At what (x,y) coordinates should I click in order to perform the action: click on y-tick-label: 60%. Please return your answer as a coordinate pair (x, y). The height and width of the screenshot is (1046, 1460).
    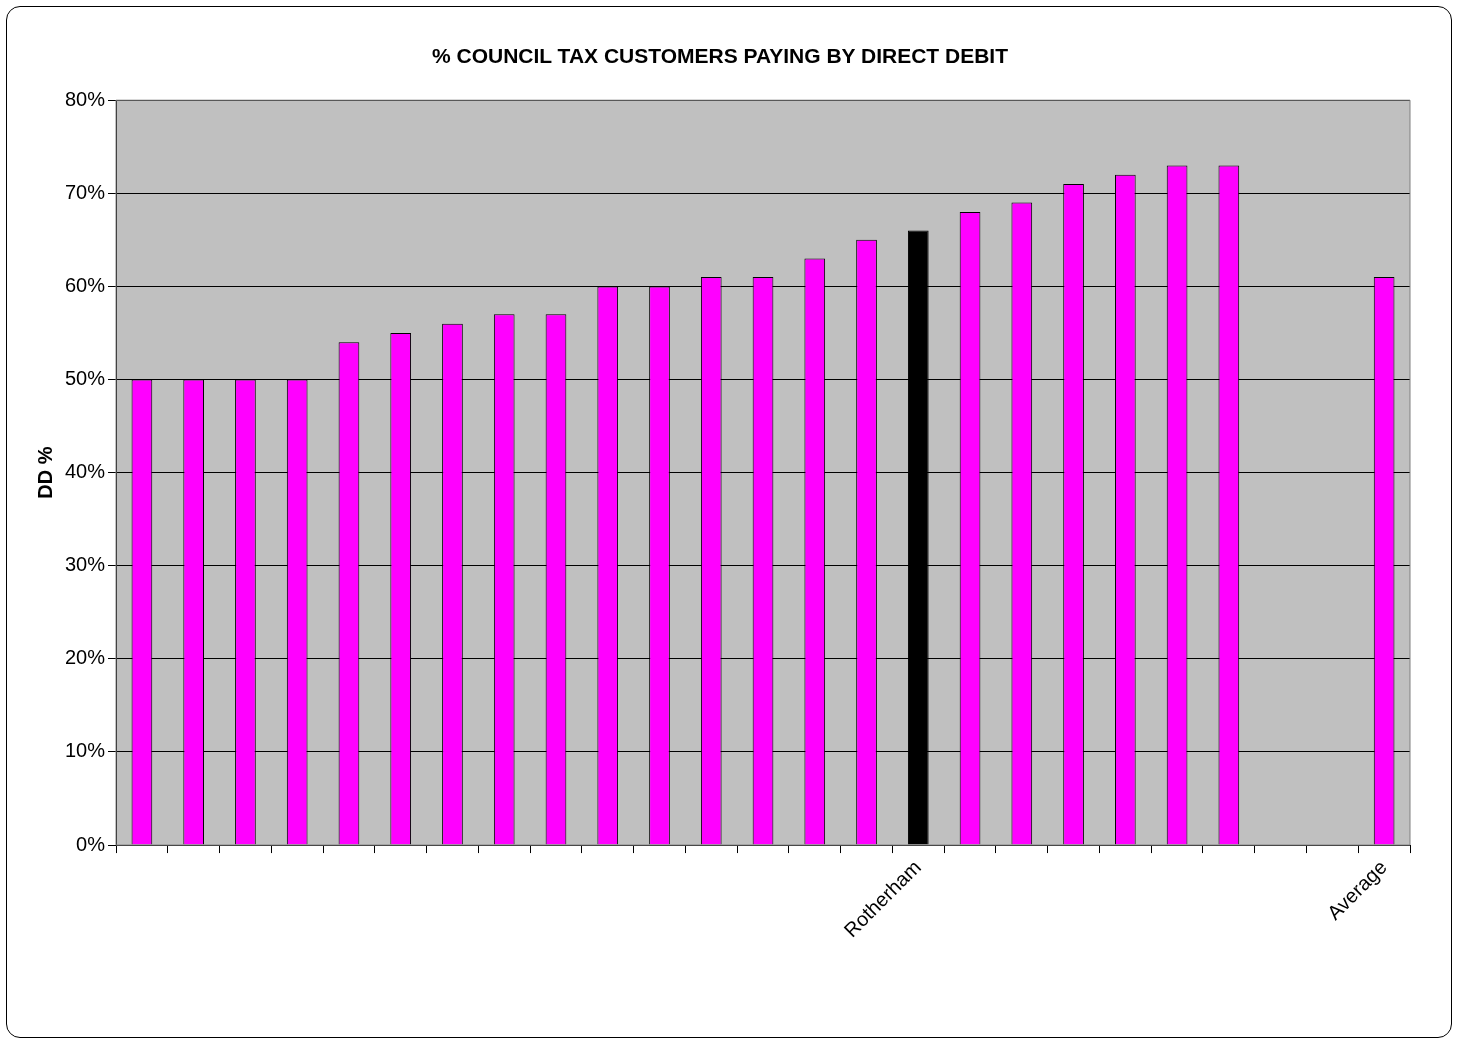
    Looking at the image, I should click on (85, 284).